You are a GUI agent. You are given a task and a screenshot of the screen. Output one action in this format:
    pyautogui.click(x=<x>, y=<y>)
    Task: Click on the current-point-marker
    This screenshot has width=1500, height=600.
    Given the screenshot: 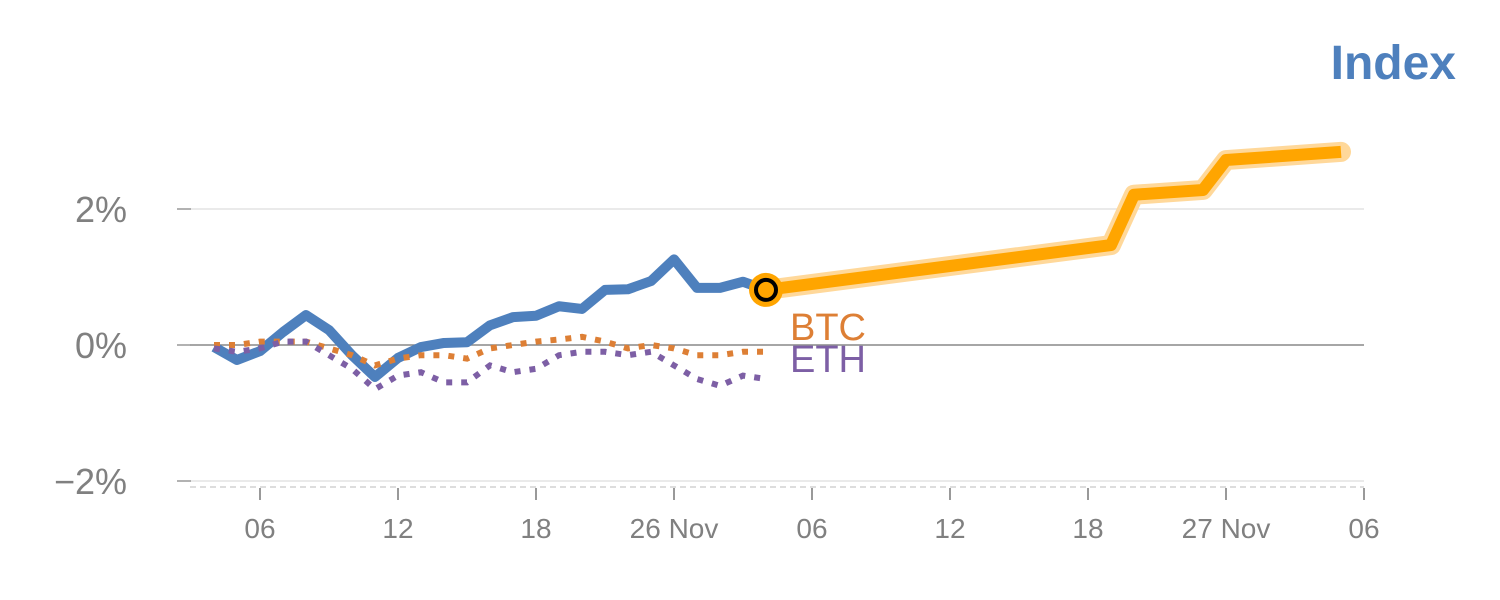 What is the action you would take?
    pyautogui.click(x=766, y=289)
    